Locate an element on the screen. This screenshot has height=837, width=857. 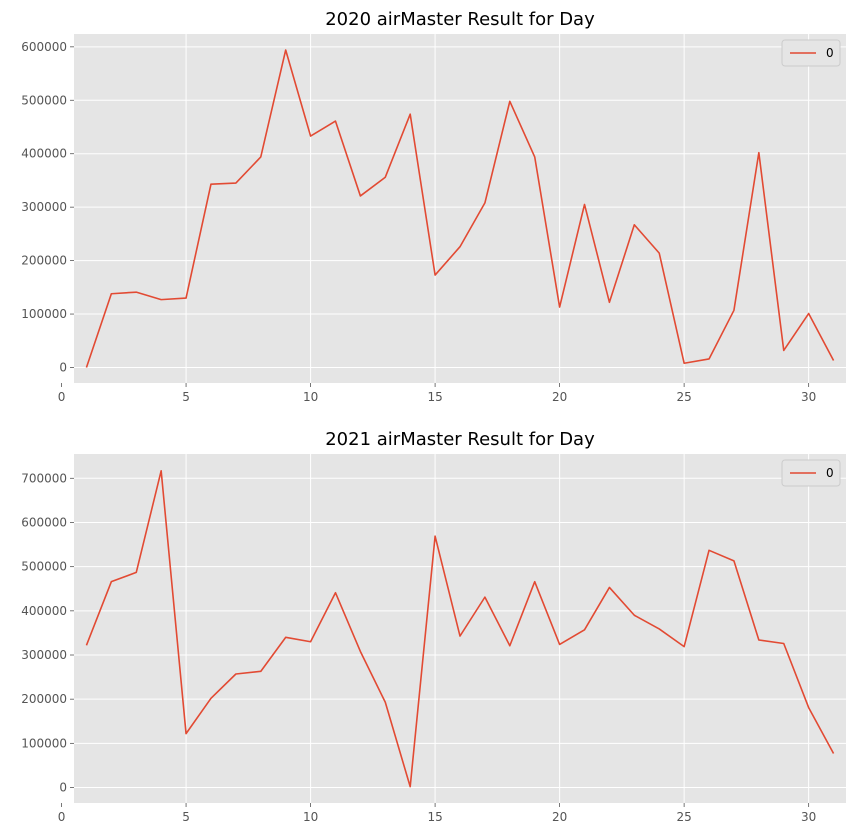
y-tick-label: 700000 is located at coordinates (44, 478).